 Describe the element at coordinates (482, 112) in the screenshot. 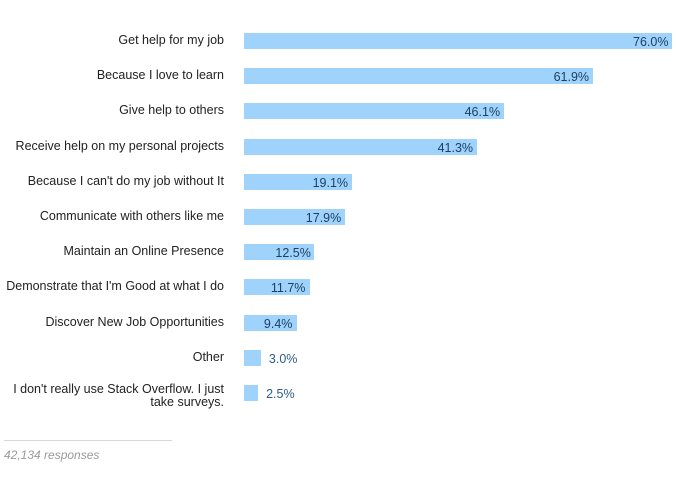

I see `data-label: 46.1%` at that location.